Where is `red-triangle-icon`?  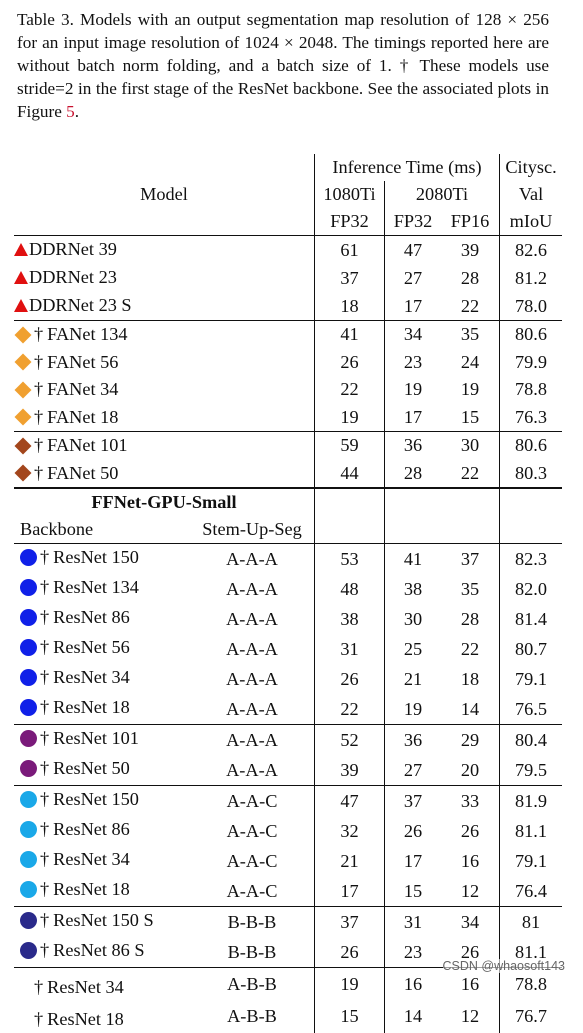 red-triangle-icon is located at coordinates (21, 277).